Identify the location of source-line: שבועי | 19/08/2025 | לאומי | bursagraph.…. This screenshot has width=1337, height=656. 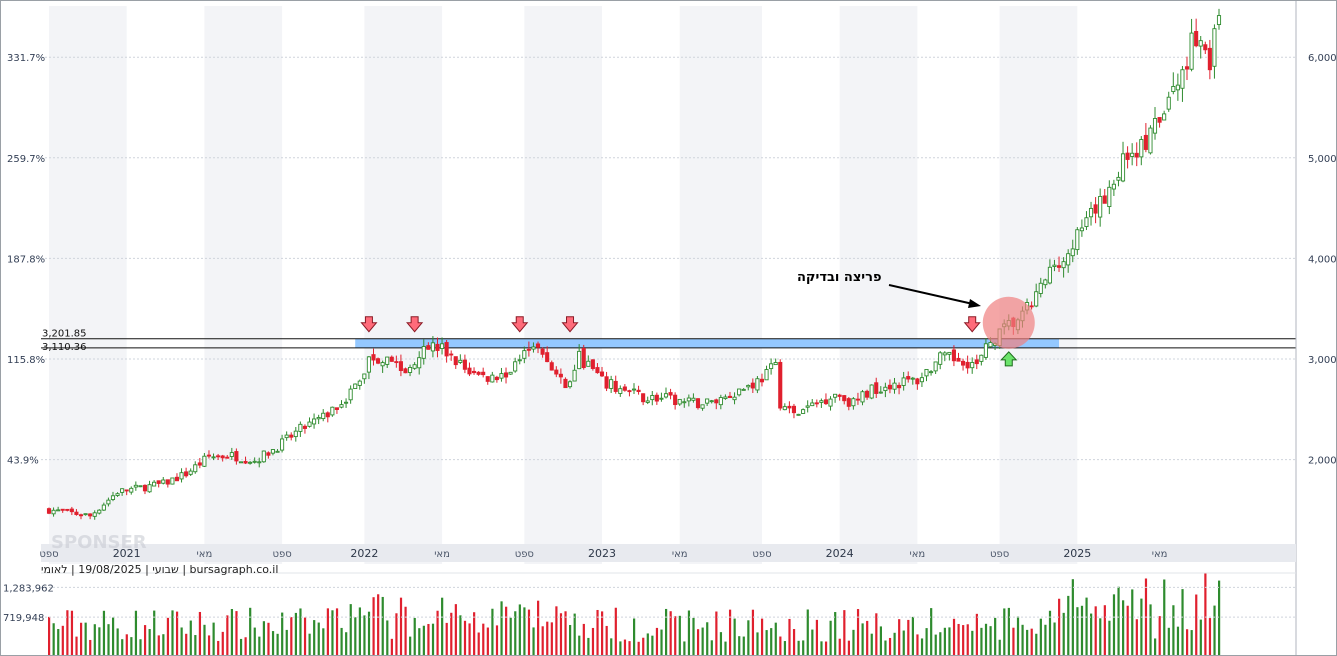
(159, 569).